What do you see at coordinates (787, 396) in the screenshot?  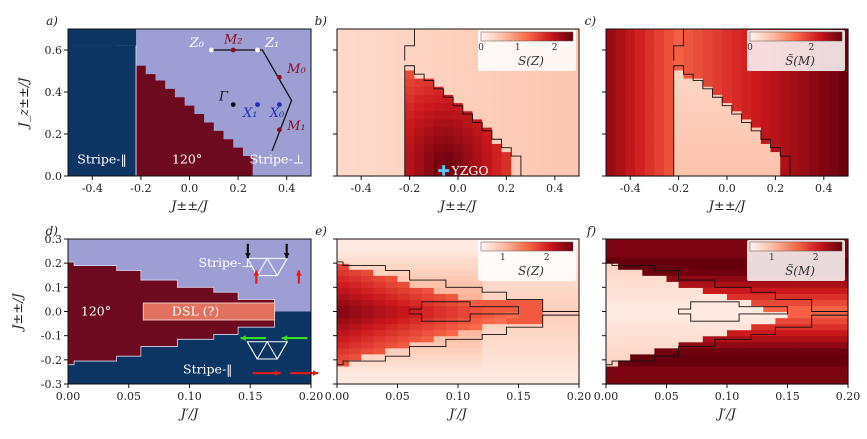 I see `x-tick-label: 0.15` at bounding box center [787, 396].